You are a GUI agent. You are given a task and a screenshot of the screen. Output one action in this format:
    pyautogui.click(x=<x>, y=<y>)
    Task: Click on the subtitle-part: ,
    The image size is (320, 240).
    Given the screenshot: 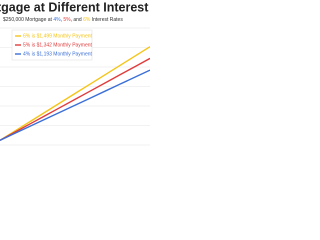 What is the action you would take?
    pyautogui.click(x=62, y=20)
    